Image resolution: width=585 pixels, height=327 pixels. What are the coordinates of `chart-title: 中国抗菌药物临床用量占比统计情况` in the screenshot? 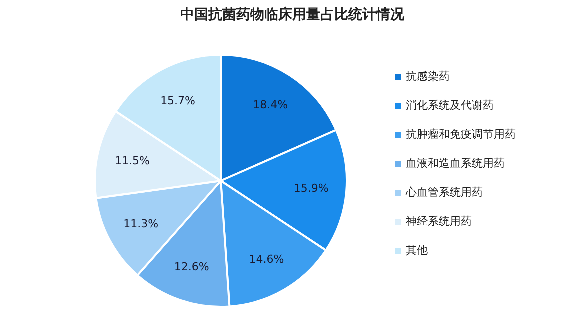 It's located at (293, 15).